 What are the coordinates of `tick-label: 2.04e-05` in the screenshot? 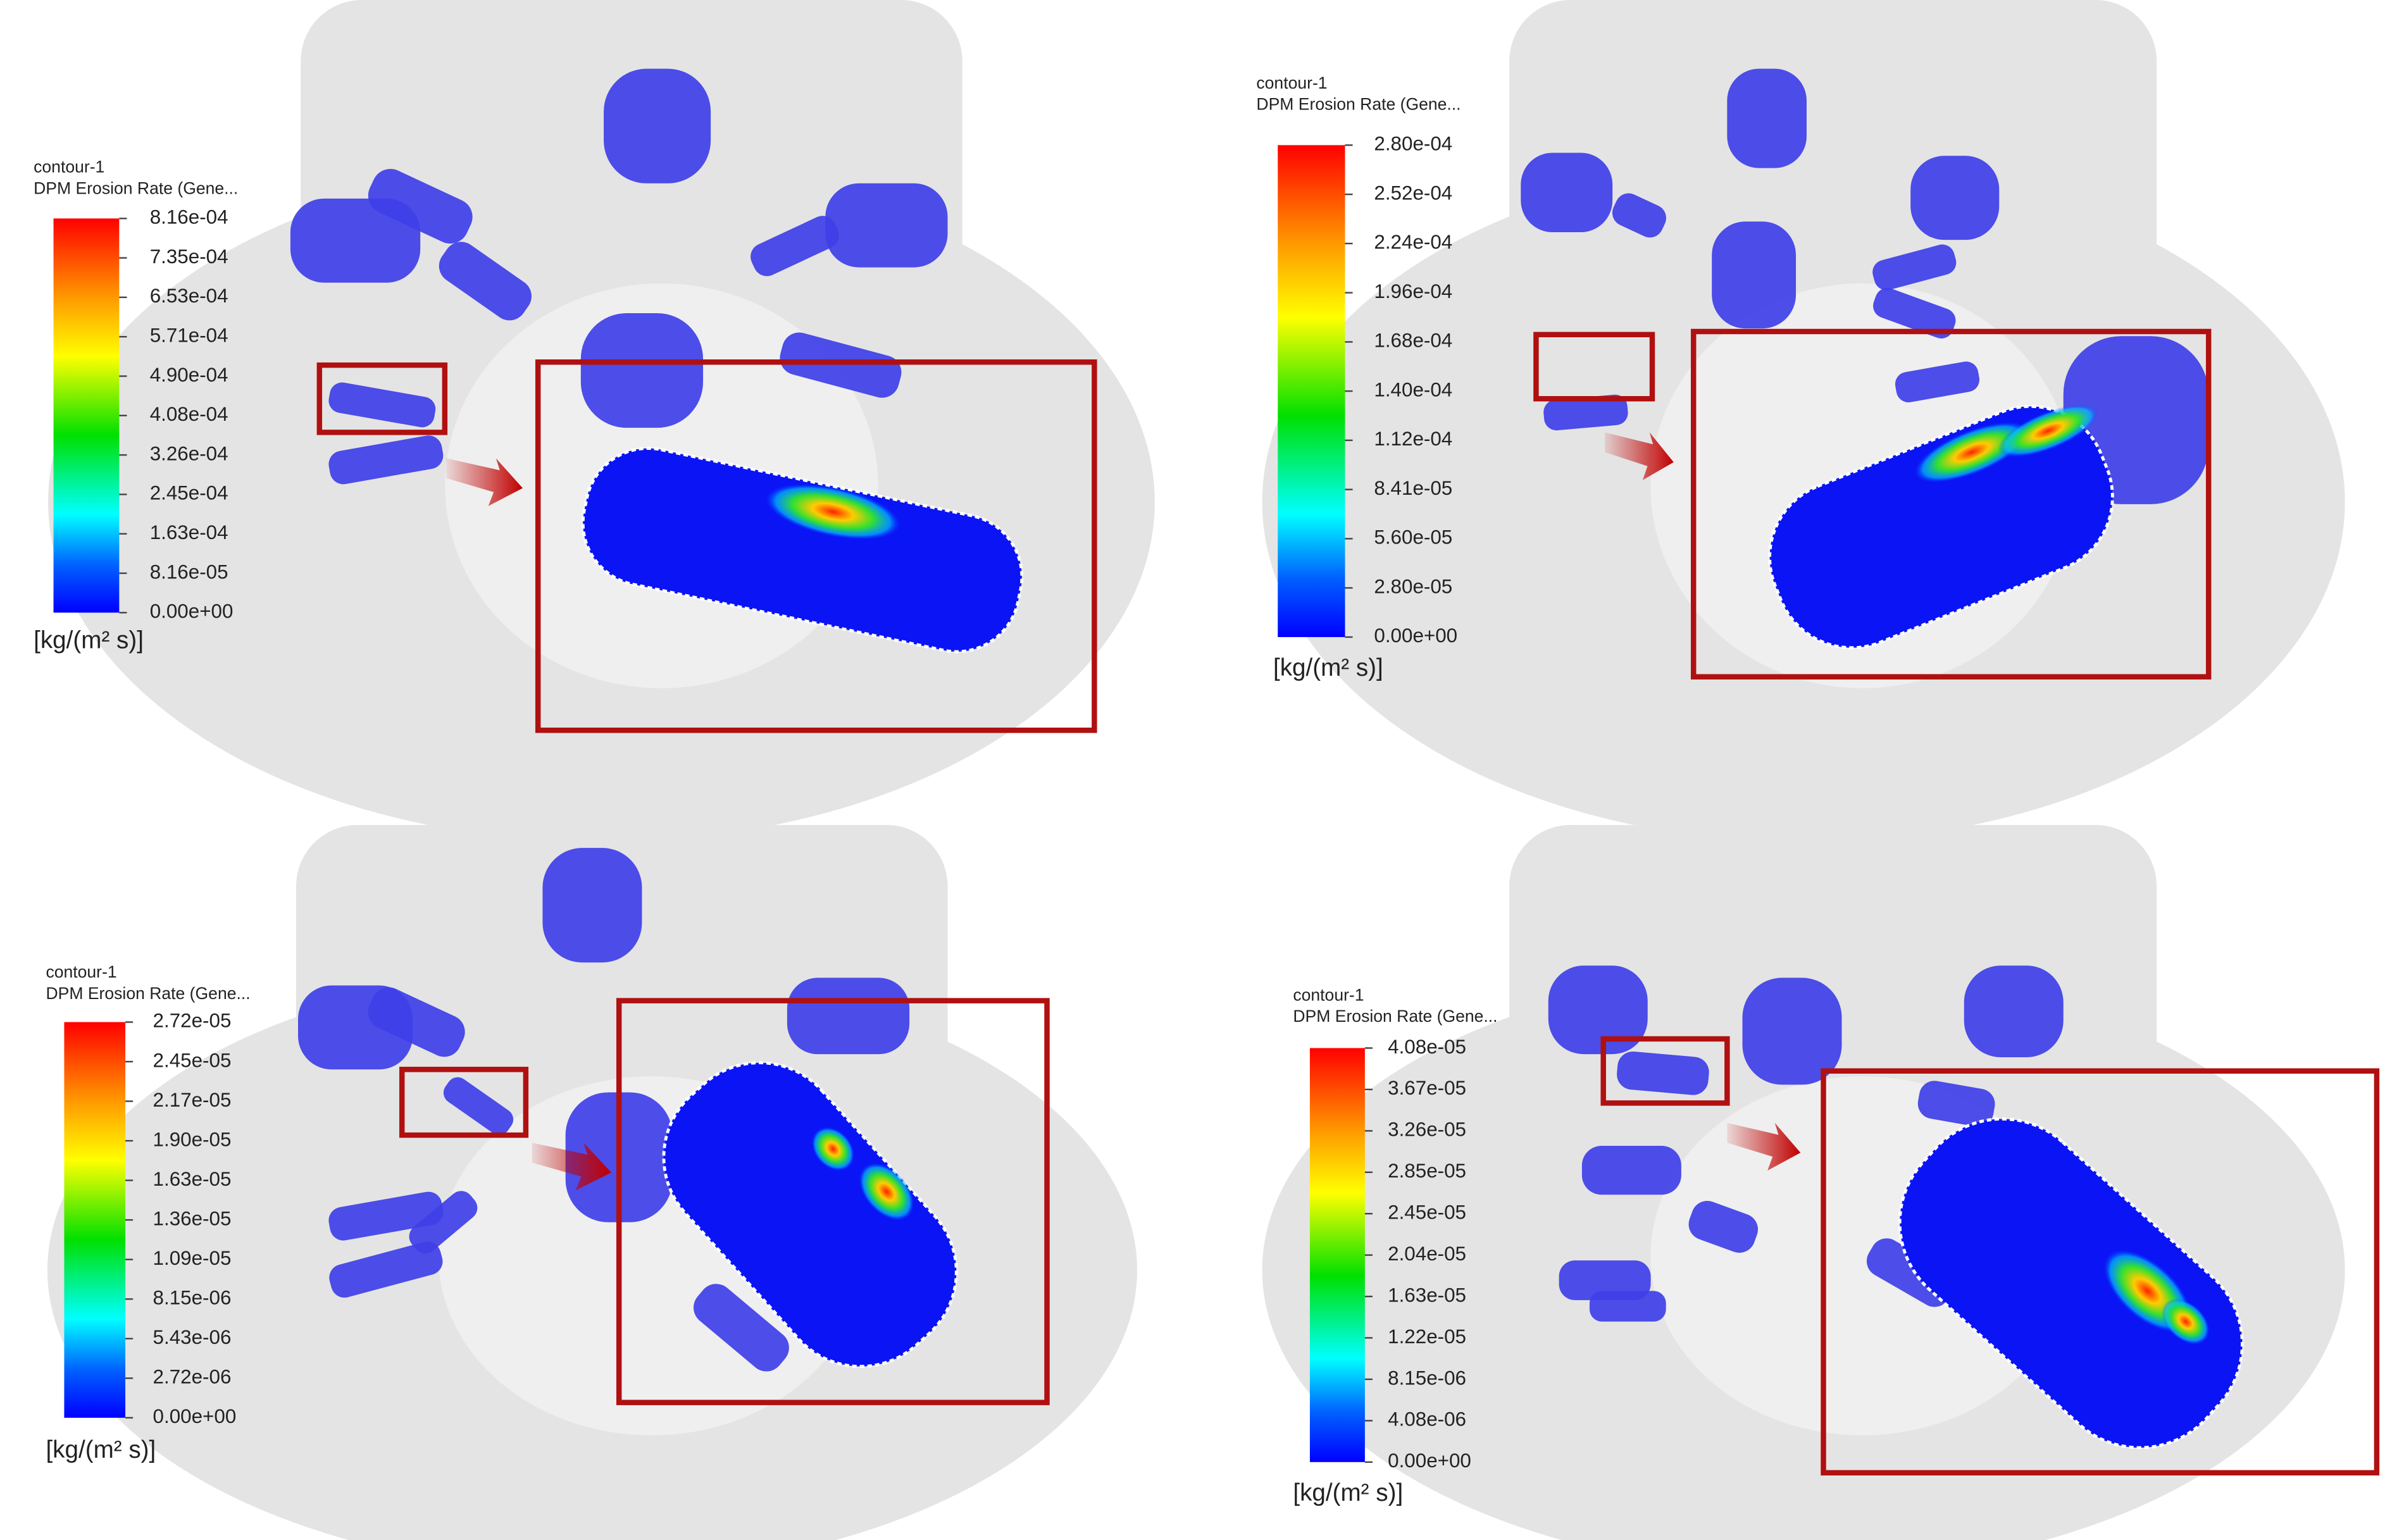 It's located at (1427, 1254).